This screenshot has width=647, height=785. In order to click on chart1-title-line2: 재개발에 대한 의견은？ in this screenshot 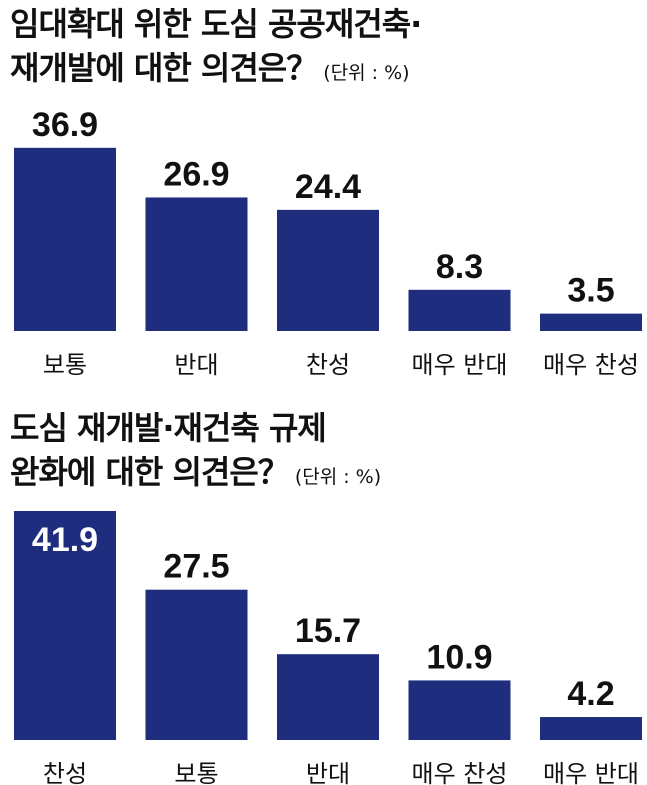, I will do `click(164, 68)`.